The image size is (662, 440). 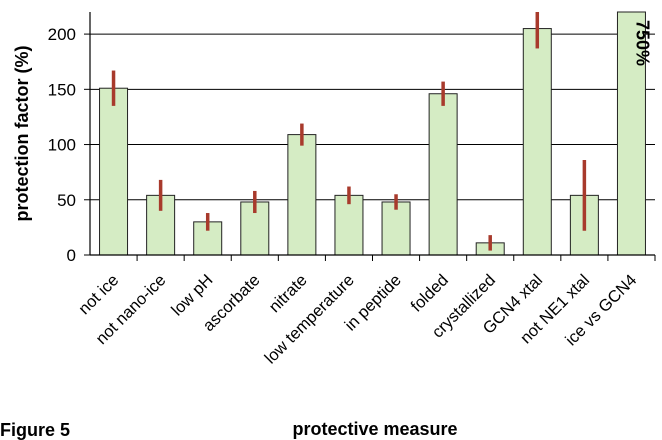 I want to click on y-tick-label: 200, so click(x=62, y=34).